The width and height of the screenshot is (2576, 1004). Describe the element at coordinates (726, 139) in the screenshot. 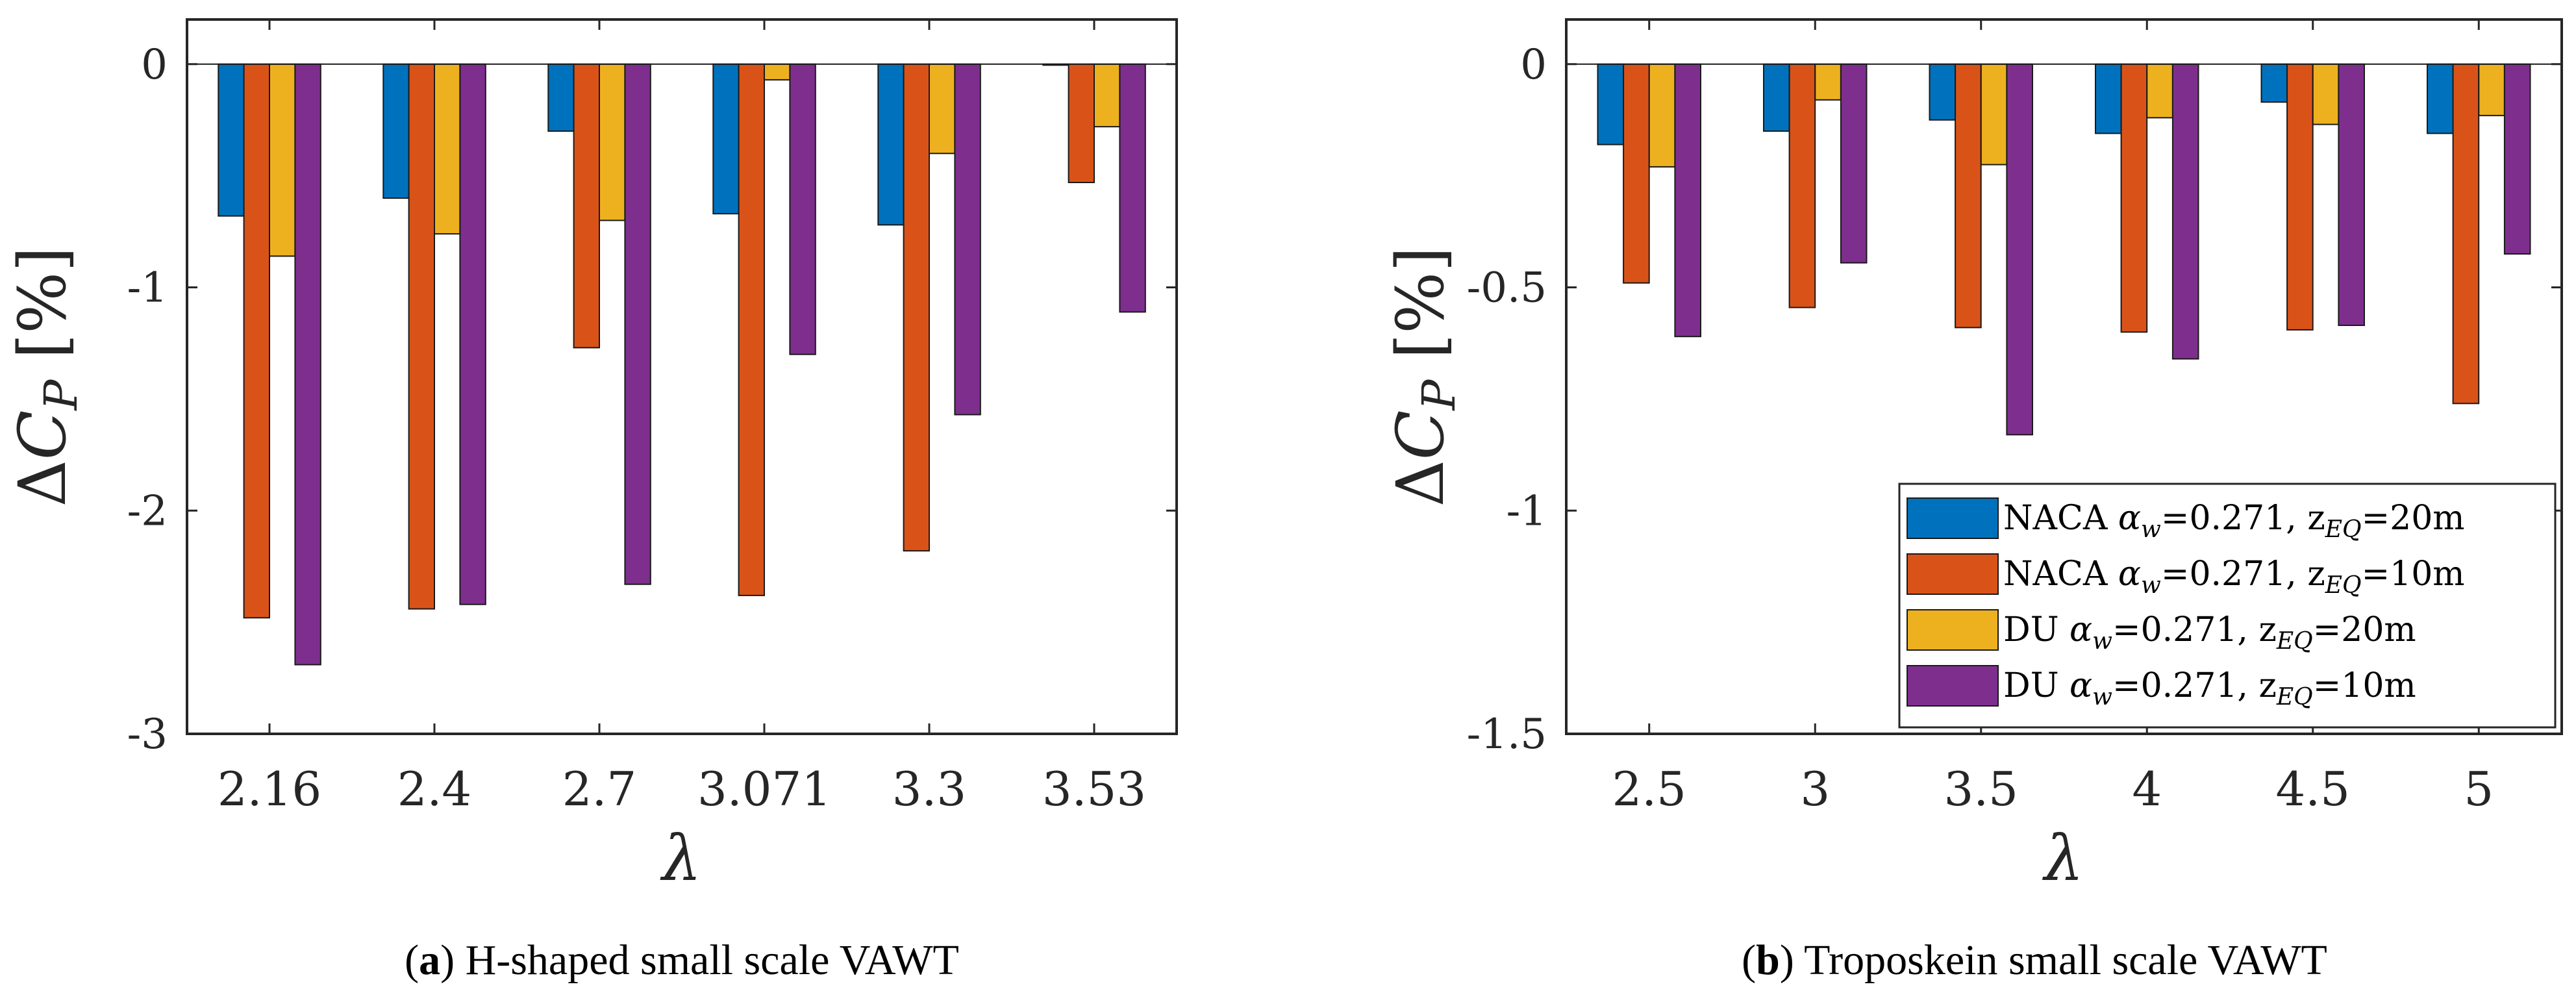

I see `bar-series1-3.071` at that location.